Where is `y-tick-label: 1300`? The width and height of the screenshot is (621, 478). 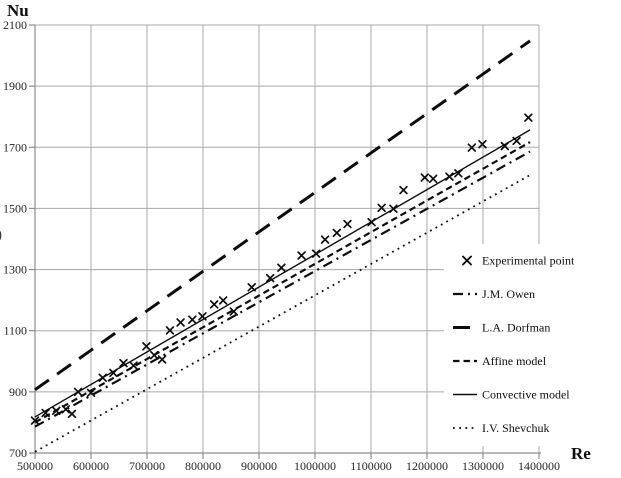 y-tick-label: 1300 is located at coordinates (15, 270).